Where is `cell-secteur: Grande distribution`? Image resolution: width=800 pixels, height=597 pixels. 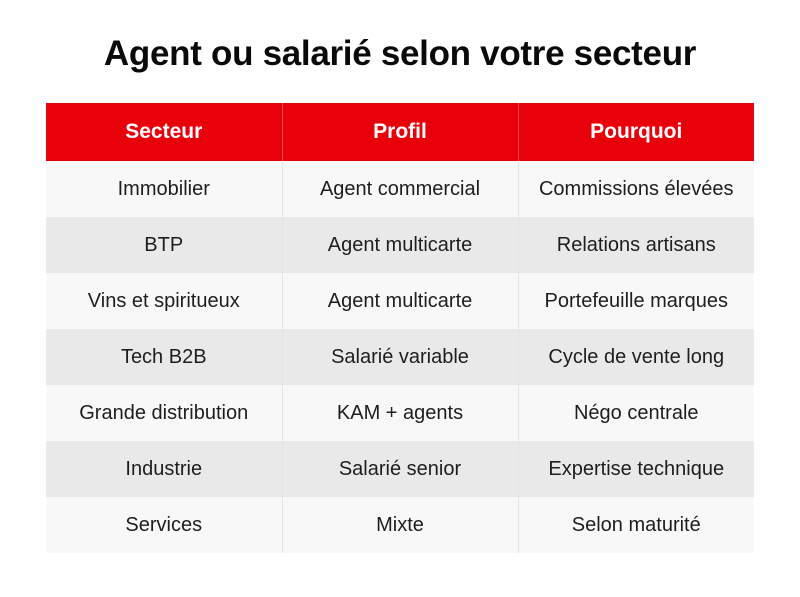
cell-secteur: Grande distribution is located at coordinates (164, 413).